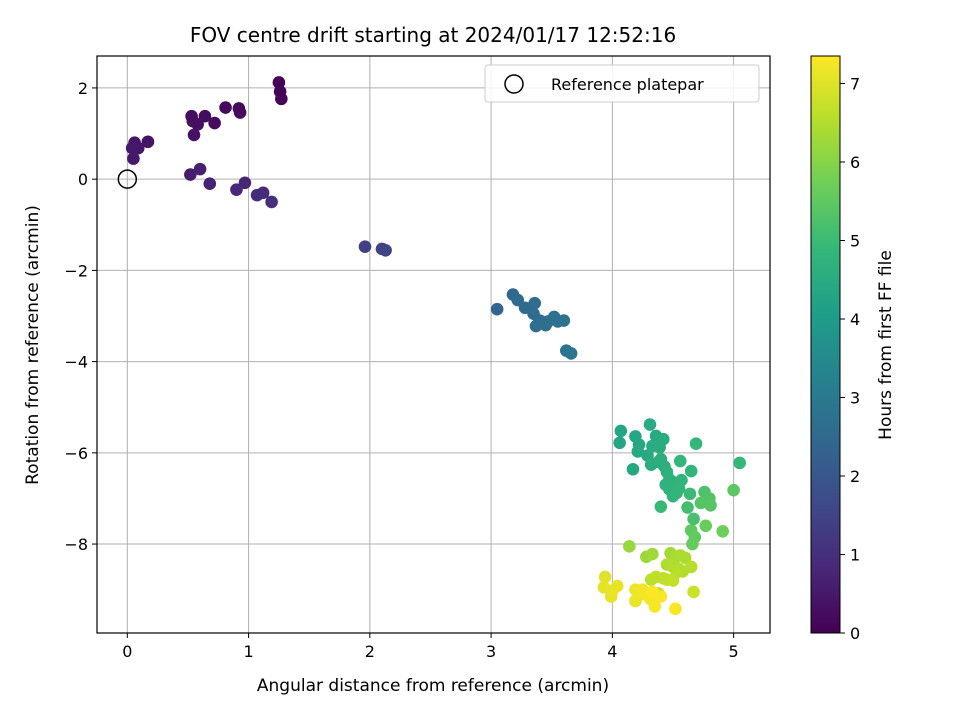 This screenshot has width=960, height=724. What do you see at coordinates (127, 651) in the screenshot?
I see `x-tick-label: 0` at bounding box center [127, 651].